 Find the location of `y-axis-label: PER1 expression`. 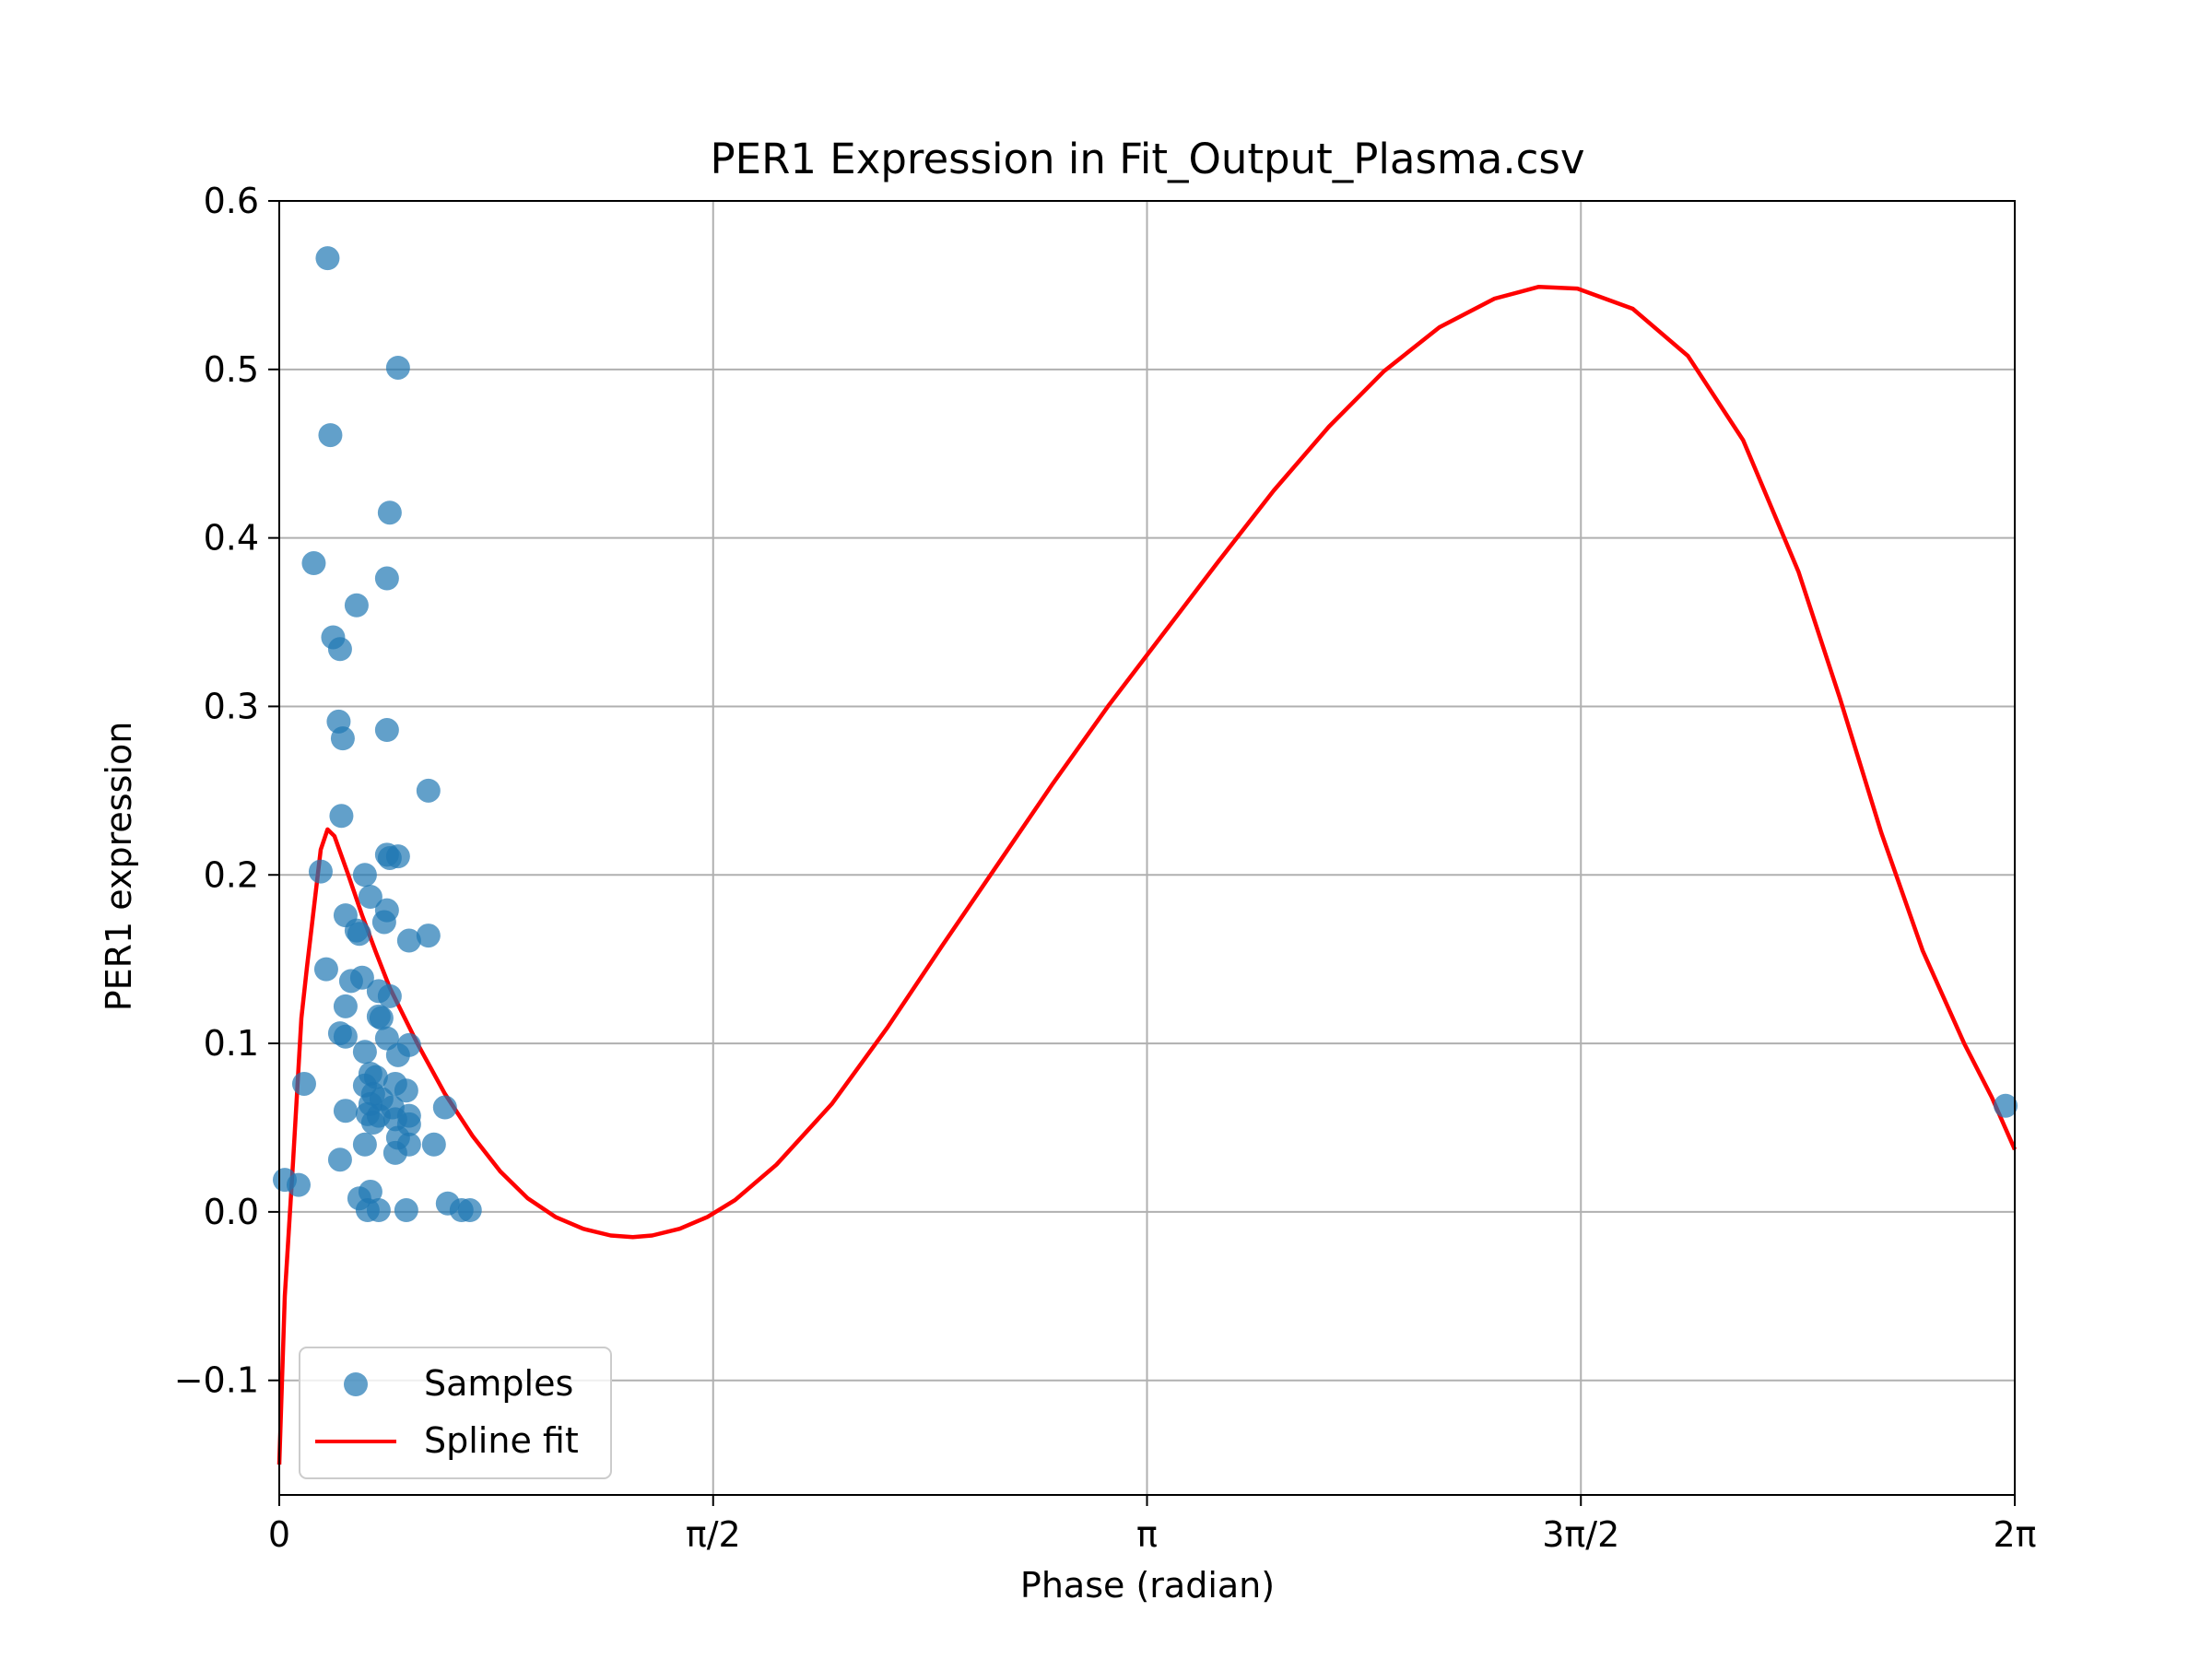

y-axis-label: PER1 expression is located at coordinates (119, 867).